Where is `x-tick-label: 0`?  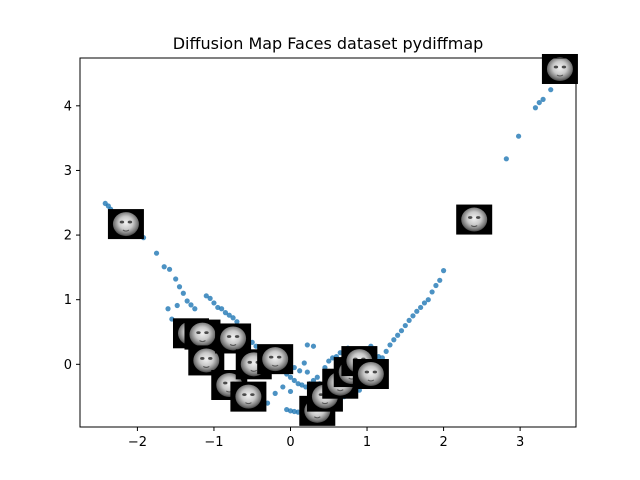
x-tick-label: 0 is located at coordinates (290, 442).